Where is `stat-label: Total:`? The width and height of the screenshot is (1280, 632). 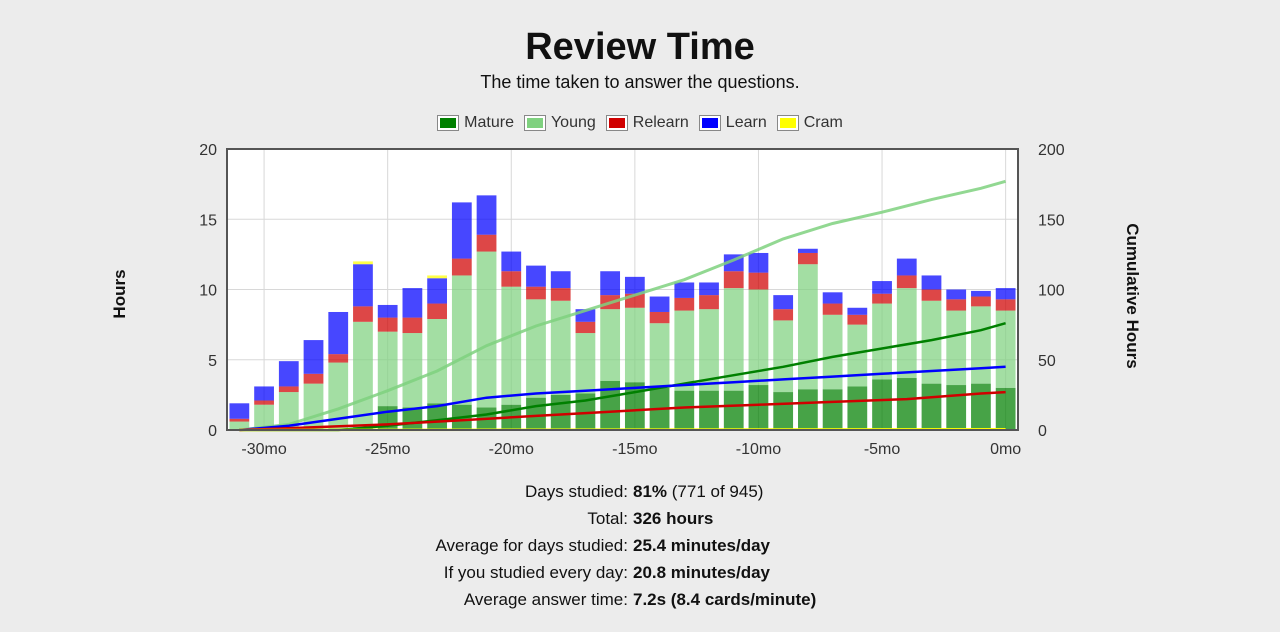 stat-label: Total: is located at coordinates (607, 518).